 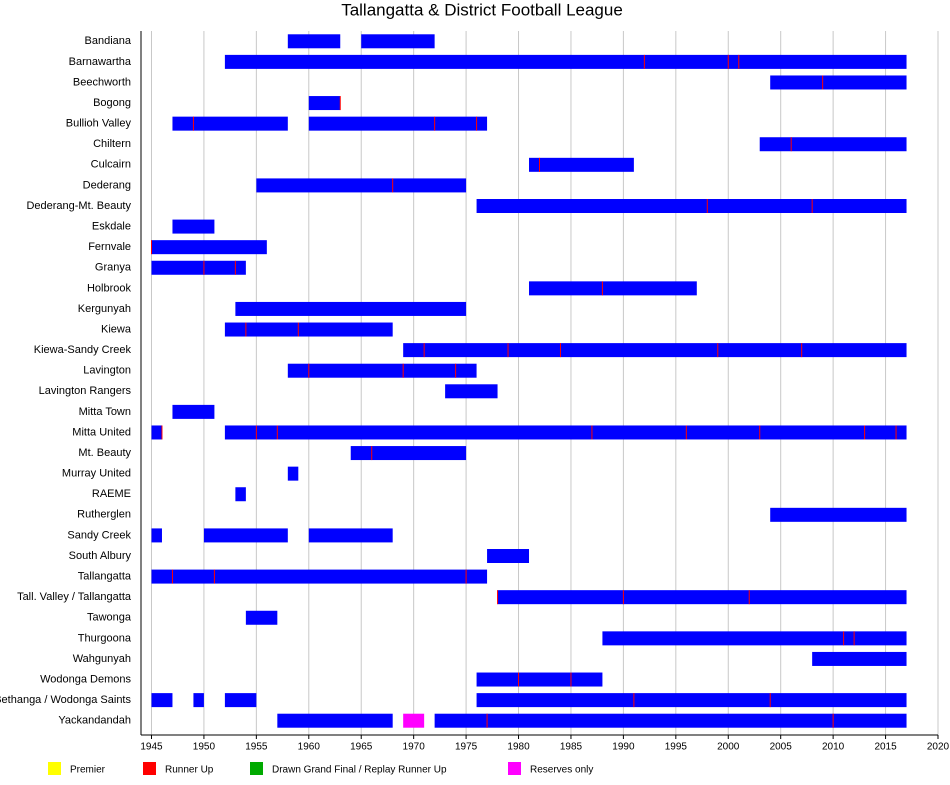 What do you see at coordinates (111, 494) in the screenshot?
I see `row-label: RAEME` at bounding box center [111, 494].